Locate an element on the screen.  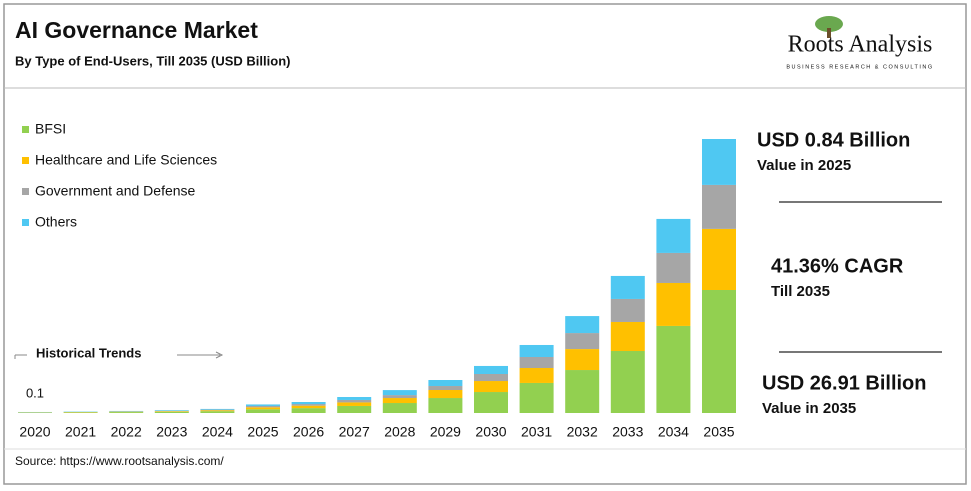
brand-tagline: BUSINESS RESEARCH & CONSULTING is located at coordinates (859, 67).